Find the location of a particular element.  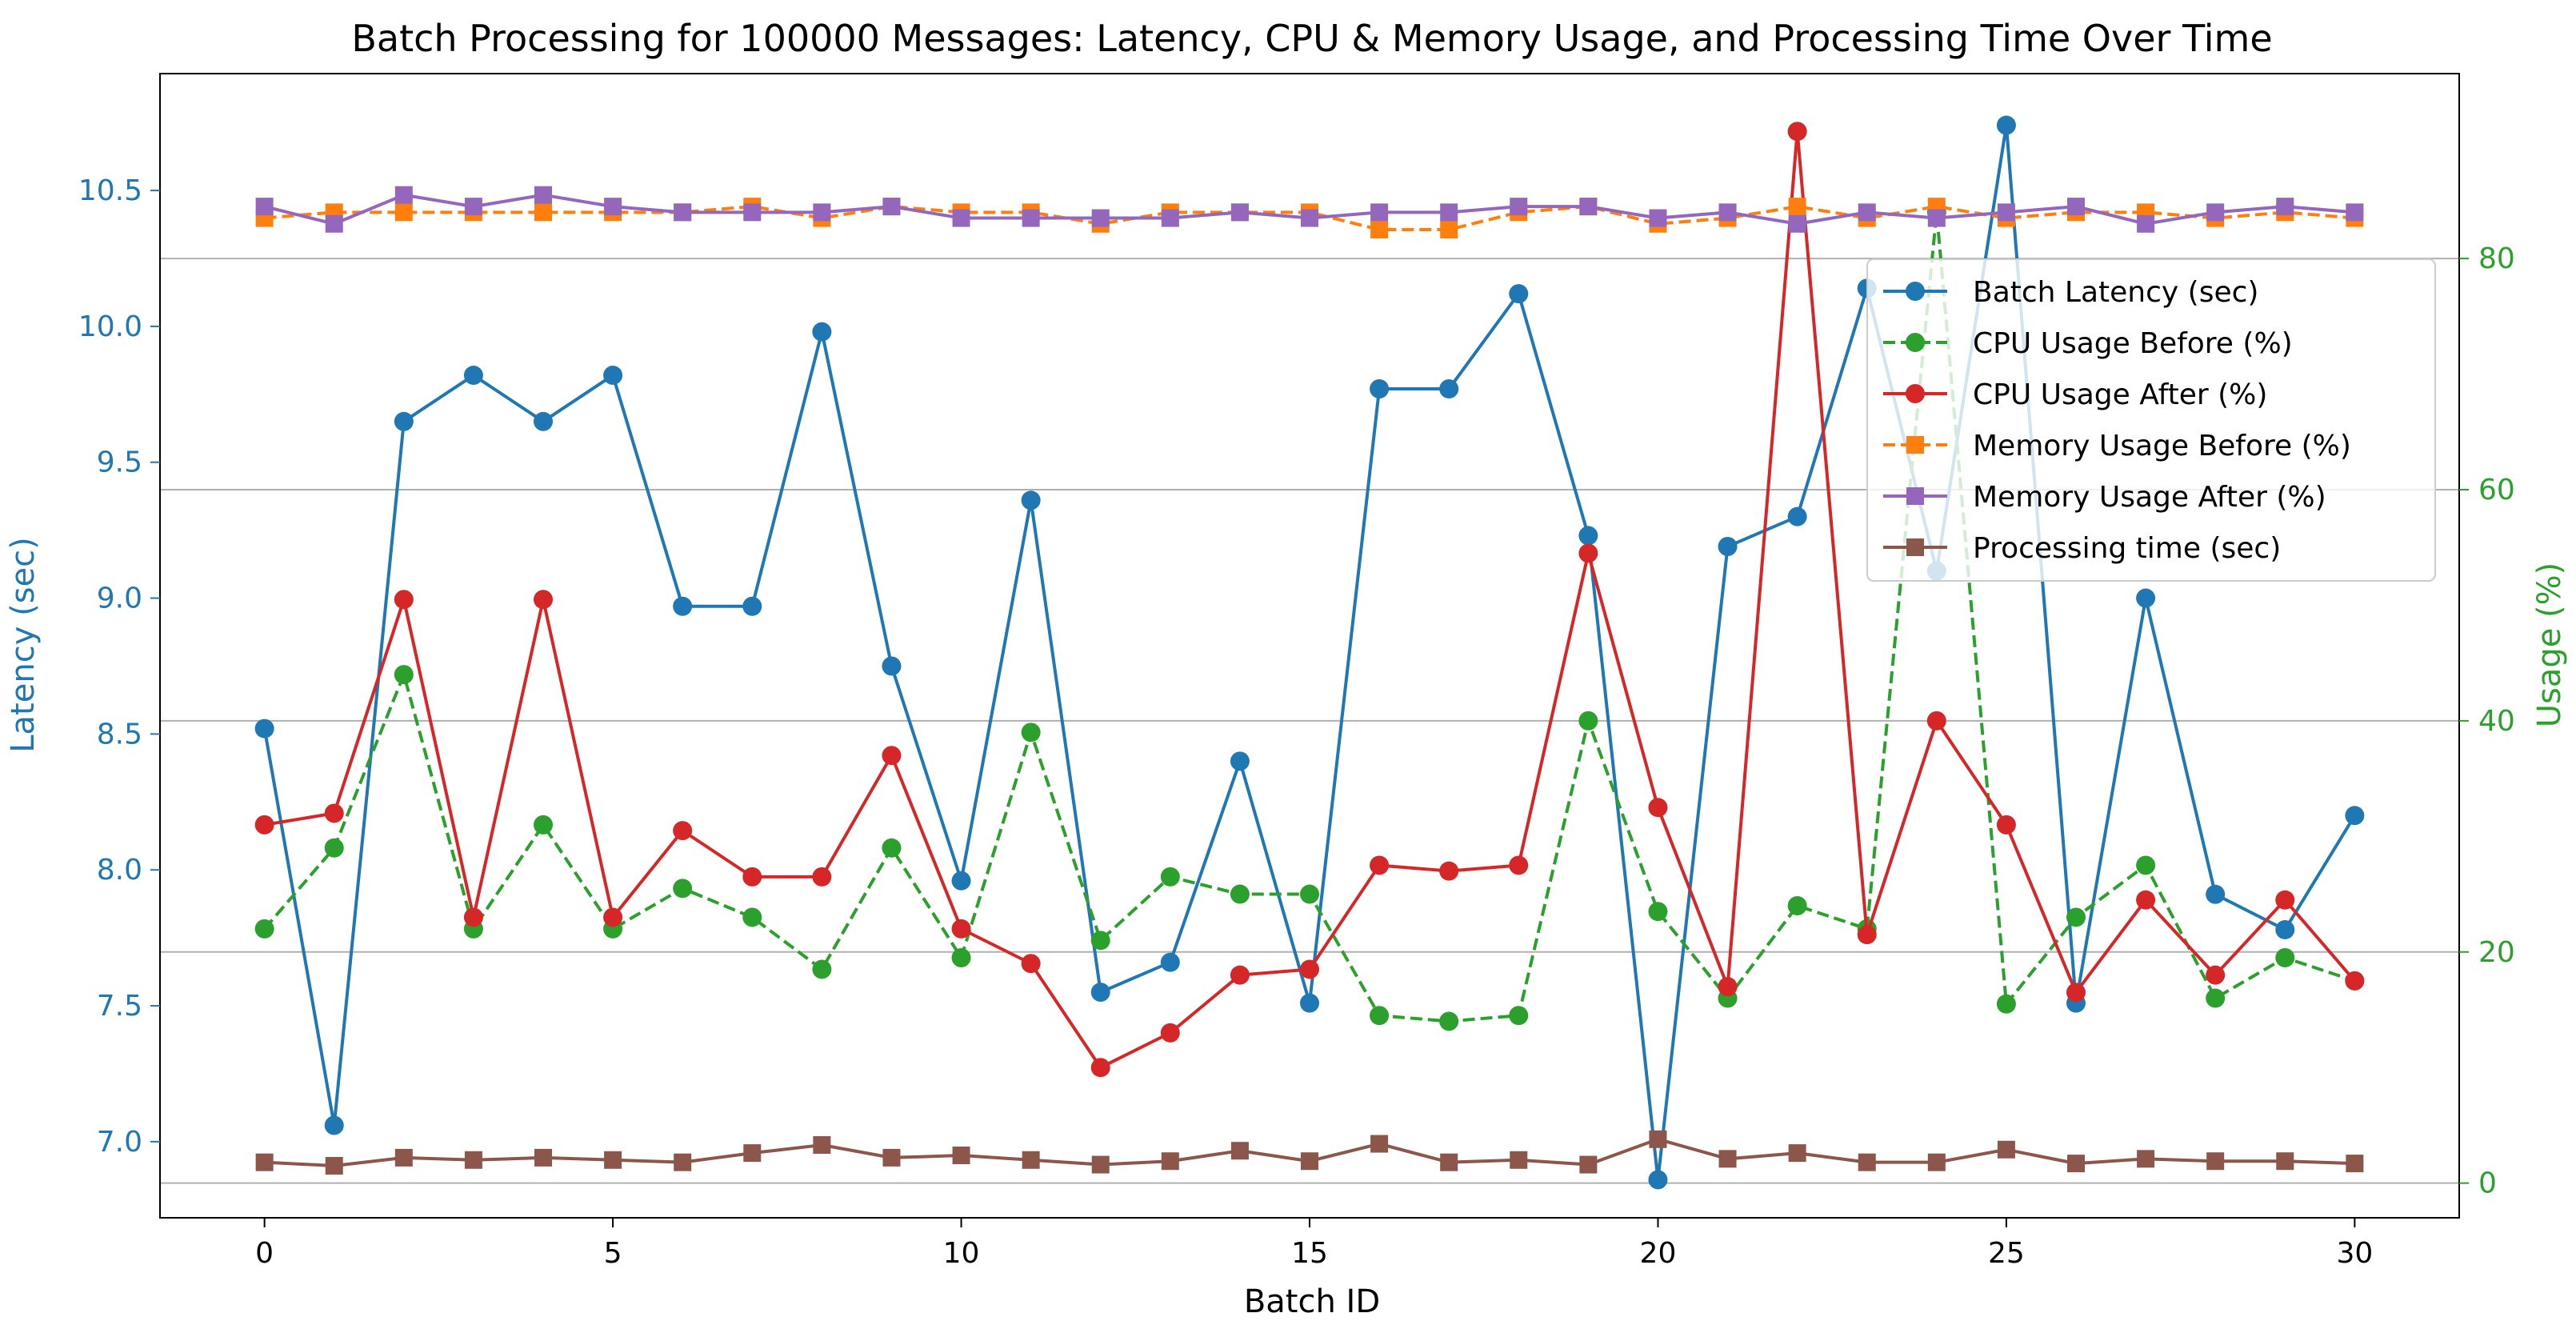

x-tick-label: 0 is located at coordinates (264, 1253).